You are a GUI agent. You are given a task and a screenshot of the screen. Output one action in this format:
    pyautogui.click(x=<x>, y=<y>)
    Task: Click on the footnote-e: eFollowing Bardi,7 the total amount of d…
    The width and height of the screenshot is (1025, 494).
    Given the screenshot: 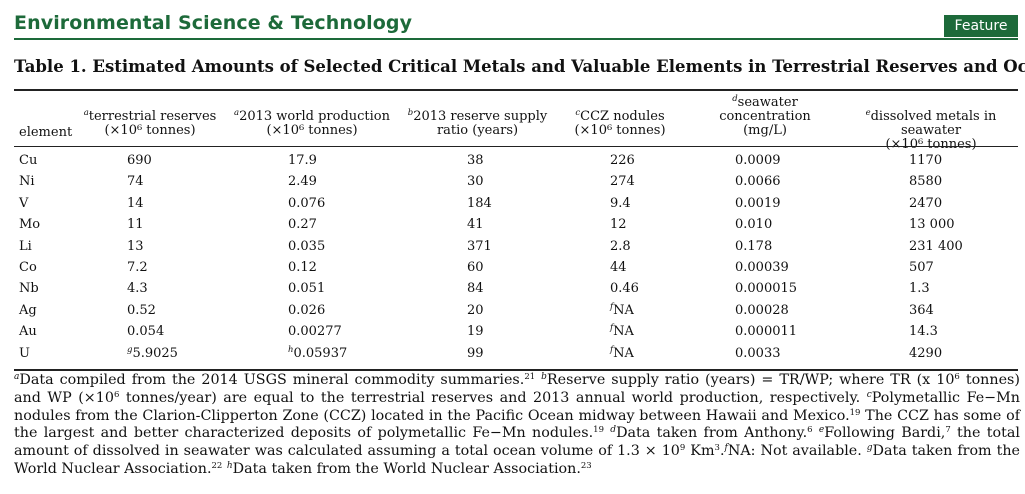 What is the action you would take?
    pyautogui.click(x=517, y=442)
    